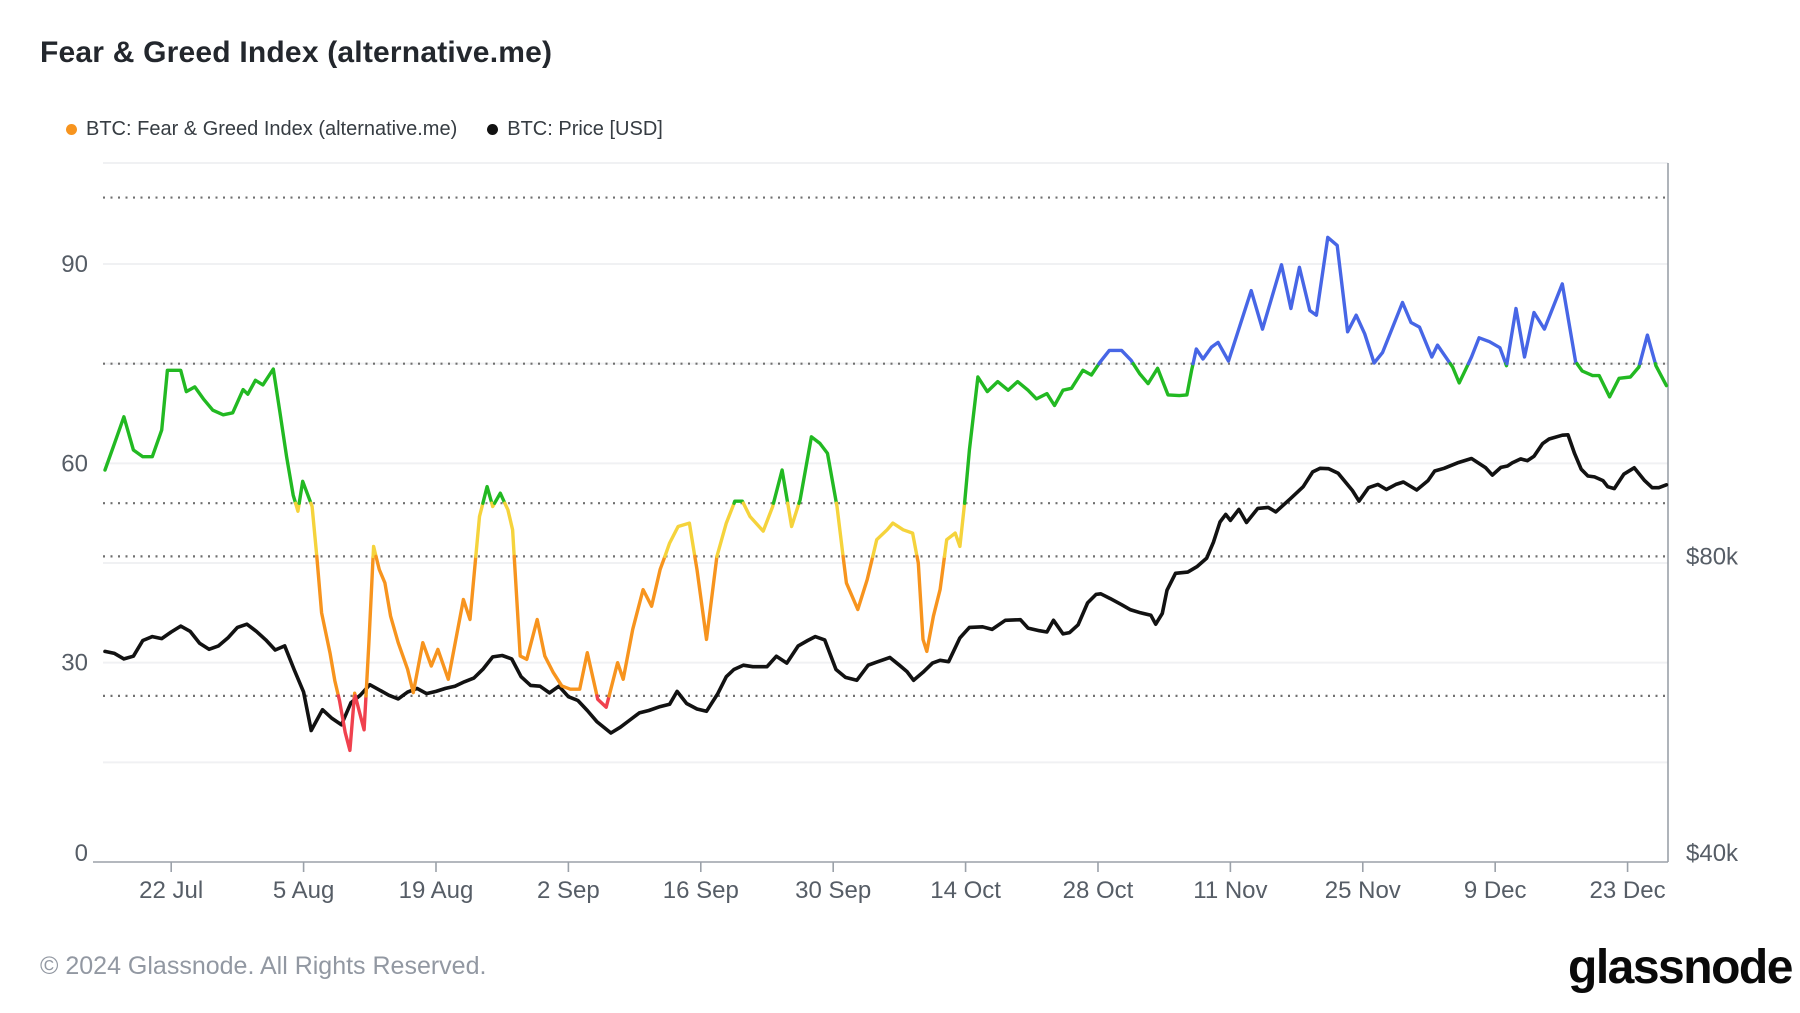 Image resolution: width=1800 pixels, height=1013 pixels. Describe the element at coordinates (71, 129) in the screenshot. I see `legend-dot-orange-icon` at that location.